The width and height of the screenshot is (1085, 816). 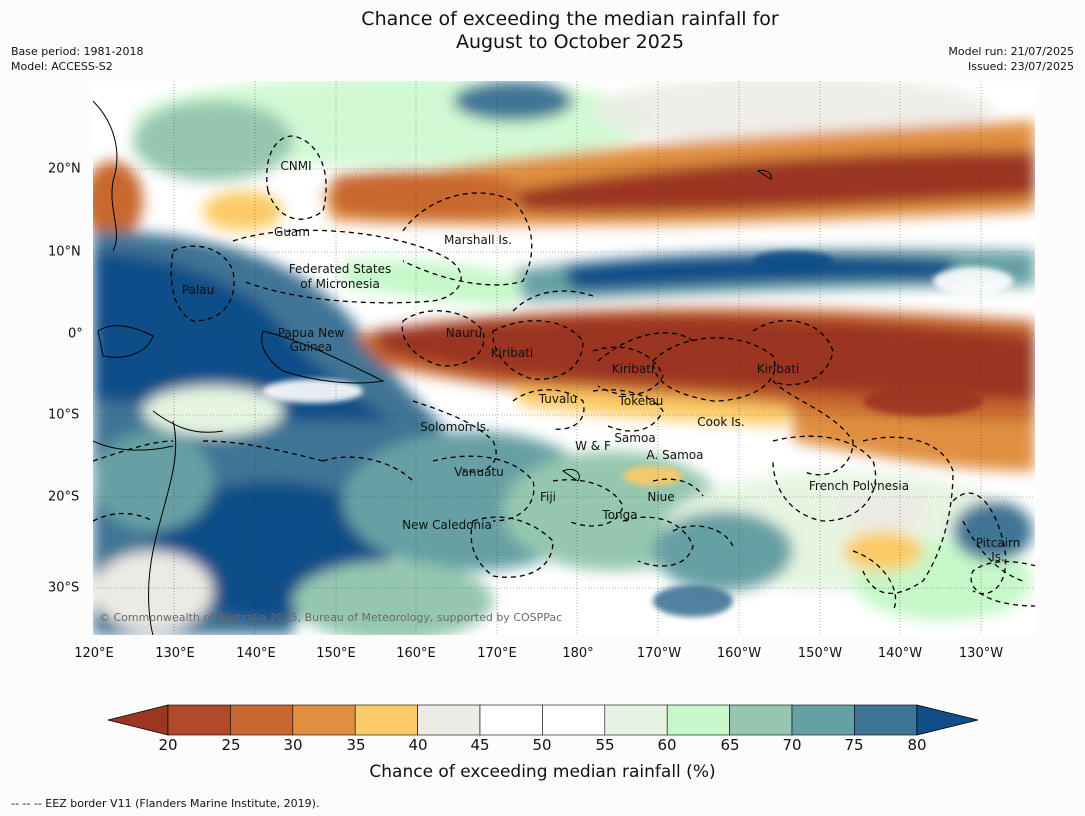 I want to click on colorbar-label-25: 25, so click(x=231, y=745).